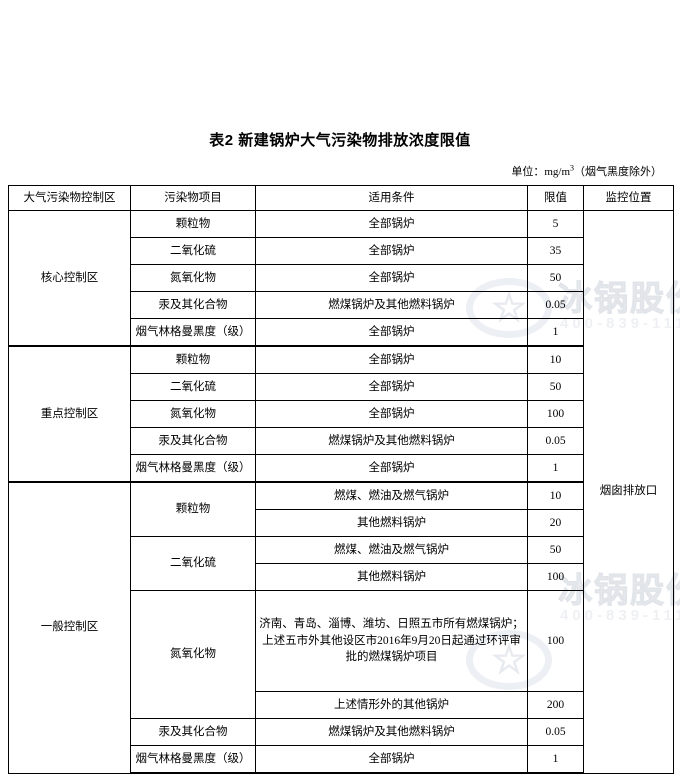 This screenshot has height=774, width=680. I want to click on cell-limit-value: 20, so click(555, 523).